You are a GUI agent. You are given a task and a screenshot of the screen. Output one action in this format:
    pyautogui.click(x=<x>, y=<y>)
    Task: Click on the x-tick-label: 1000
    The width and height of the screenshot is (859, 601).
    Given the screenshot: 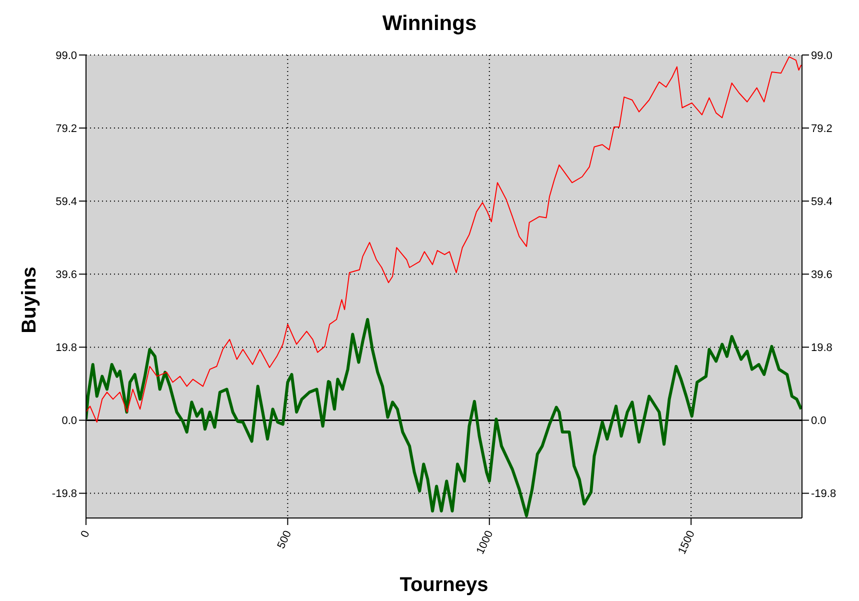 What is the action you would take?
    pyautogui.click(x=485, y=542)
    